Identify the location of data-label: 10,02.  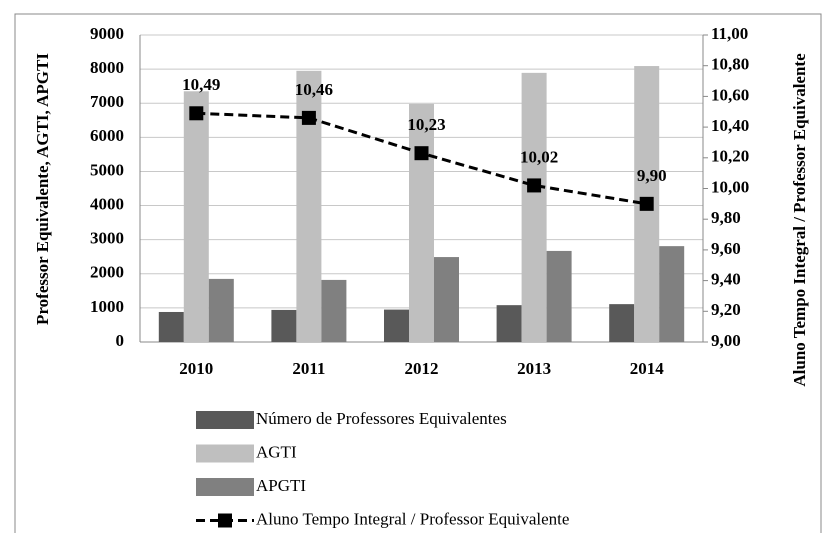
(539, 156).